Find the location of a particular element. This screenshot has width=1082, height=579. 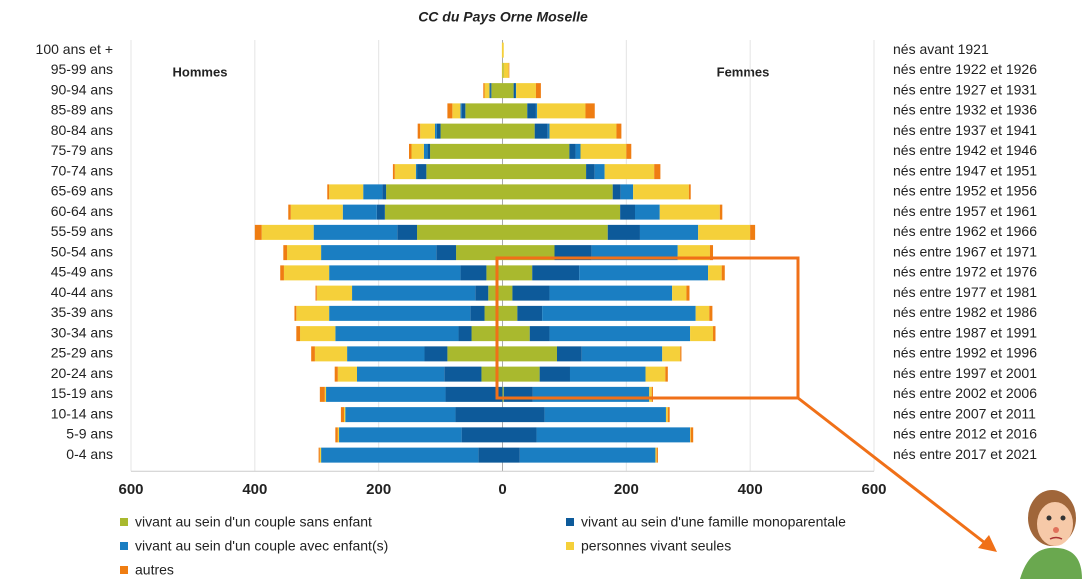

age-label: 85-89 ans is located at coordinates (82, 110).